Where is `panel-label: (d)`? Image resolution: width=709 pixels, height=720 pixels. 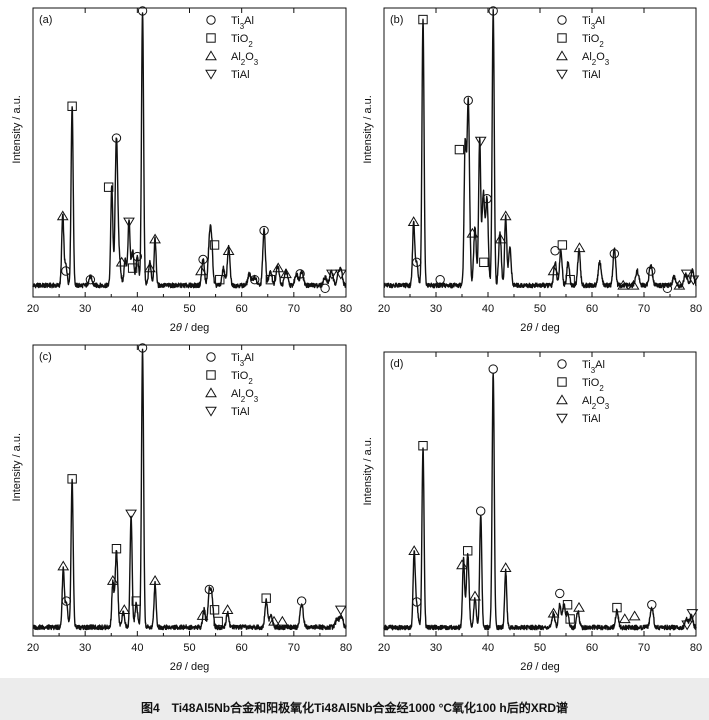
panel-label: (d) is located at coordinates (396, 364).